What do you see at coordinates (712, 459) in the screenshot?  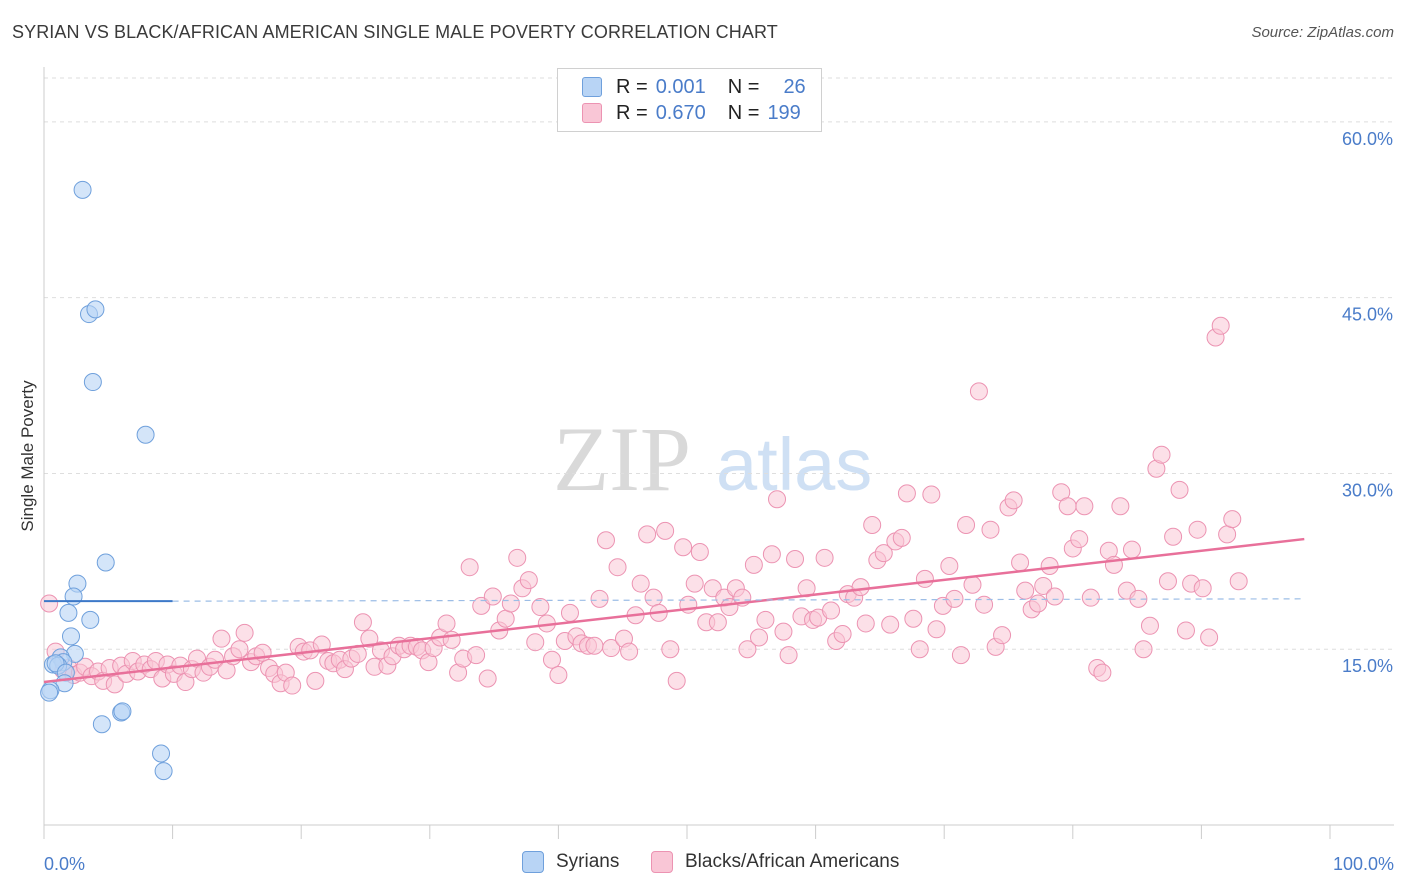 I see `watermark: ZIP atlas` at bounding box center [712, 459].